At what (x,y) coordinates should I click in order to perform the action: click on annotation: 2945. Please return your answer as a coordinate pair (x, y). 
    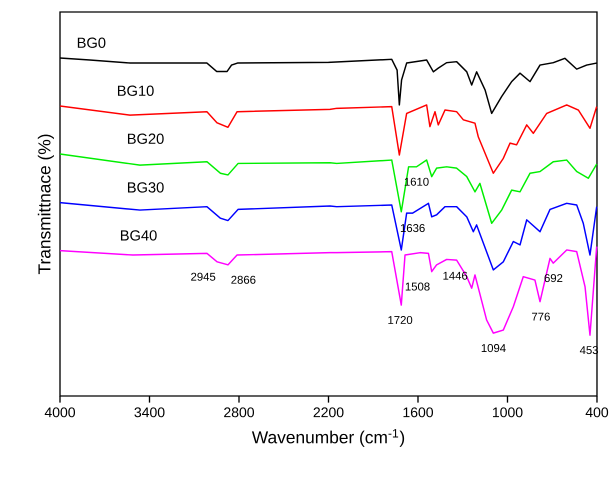
    Looking at the image, I should click on (203, 276).